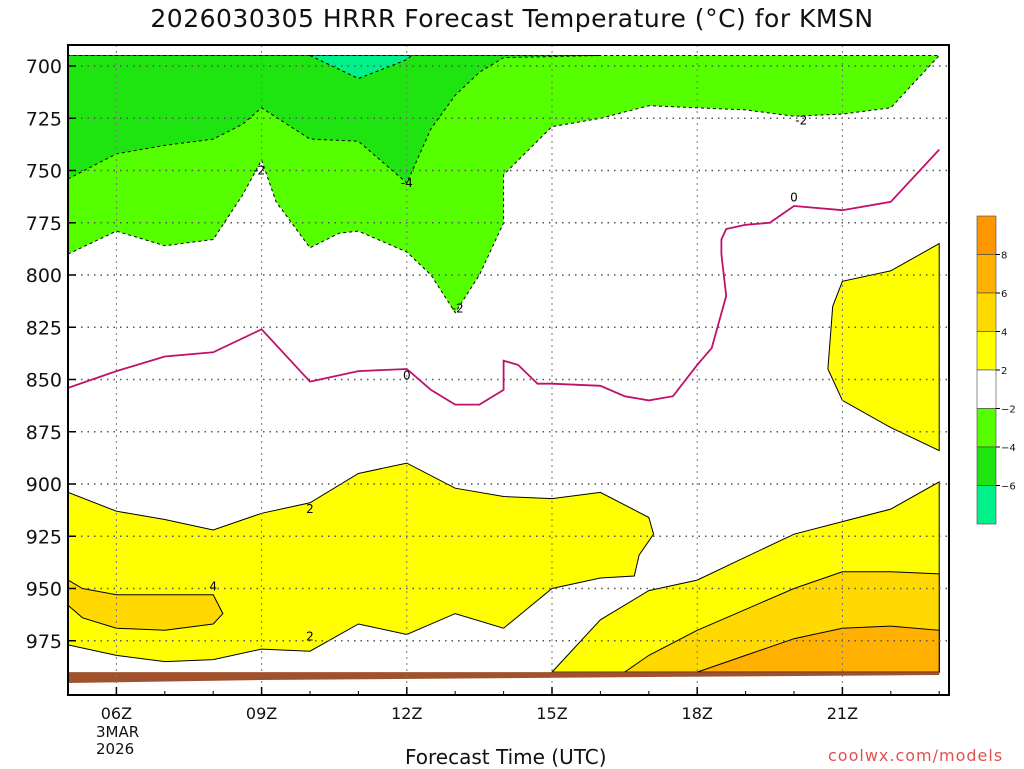 This screenshot has width=1024, height=769. I want to click on x-start-date: 3MAR, so click(118, 732).